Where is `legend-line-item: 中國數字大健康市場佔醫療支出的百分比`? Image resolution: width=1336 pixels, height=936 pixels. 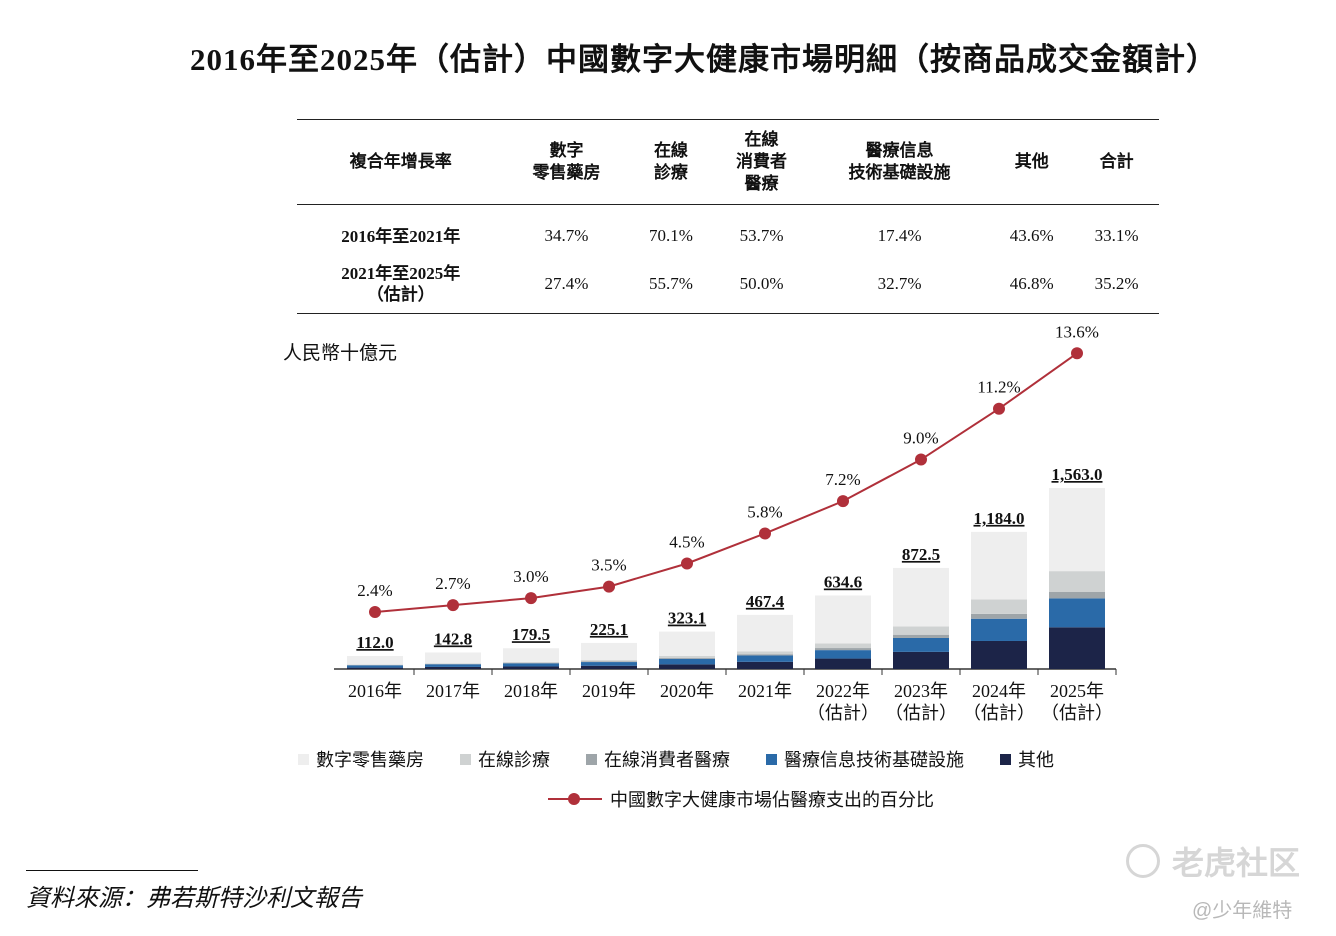
legend-line-item: 中國數字大健康市場佔醫療支出的百分比 is located at coordinates (741, 799).